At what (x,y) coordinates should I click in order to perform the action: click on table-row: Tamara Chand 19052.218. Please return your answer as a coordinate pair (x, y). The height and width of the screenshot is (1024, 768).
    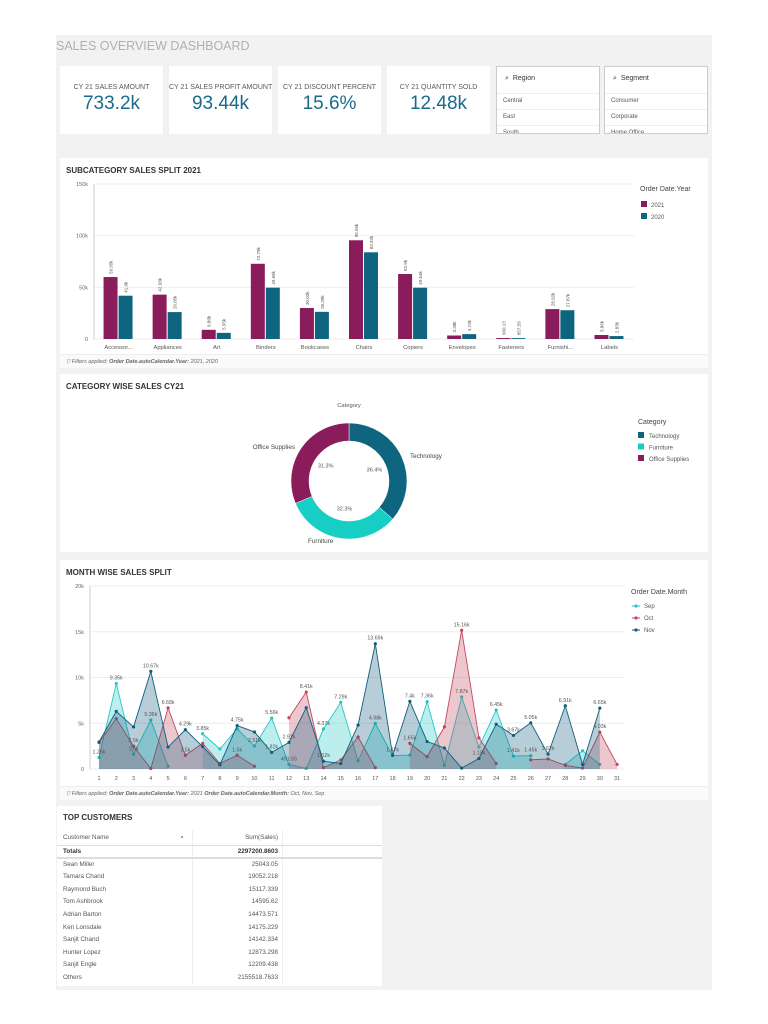
    Looking at the image, I should click on (219, 877).